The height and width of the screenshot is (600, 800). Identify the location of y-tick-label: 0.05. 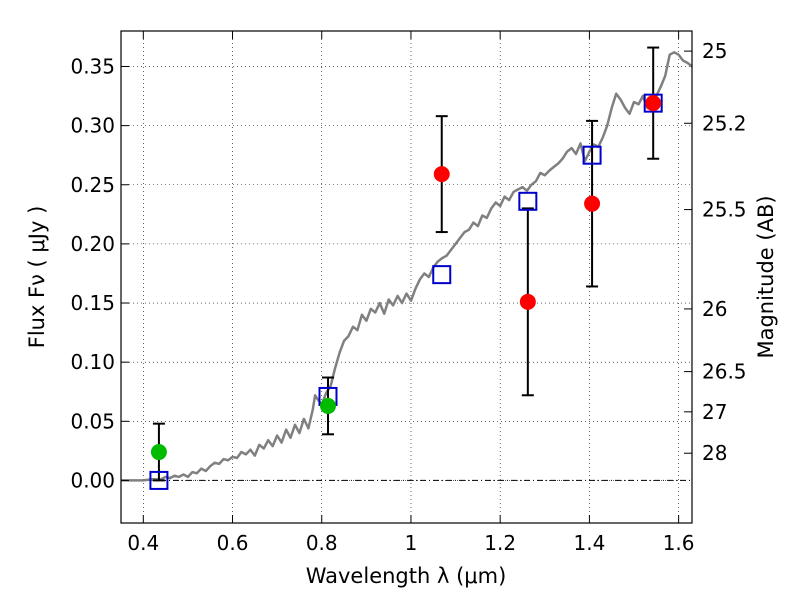
(92, 421).